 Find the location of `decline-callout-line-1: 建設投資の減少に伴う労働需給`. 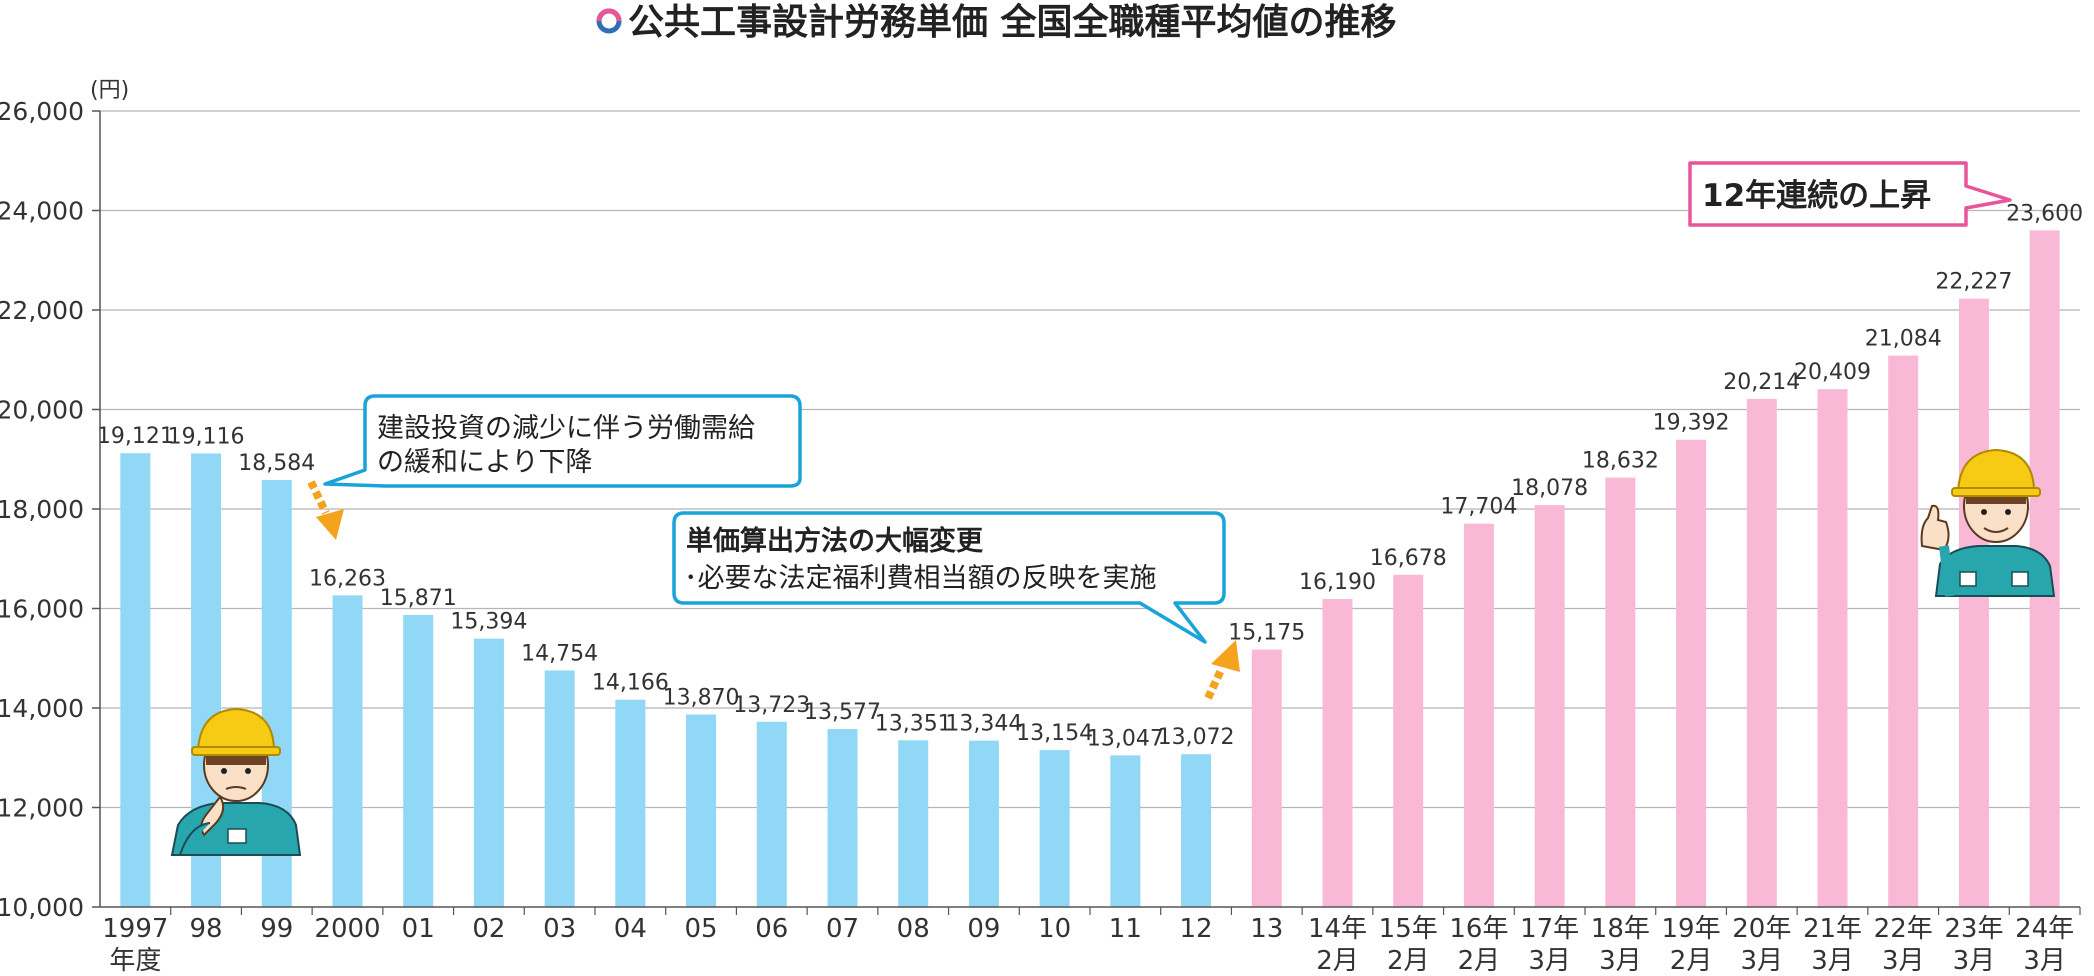

decline-callout-line-1: 建設投資の減少に伴う労働需給 is located at coordinates (566, 428).